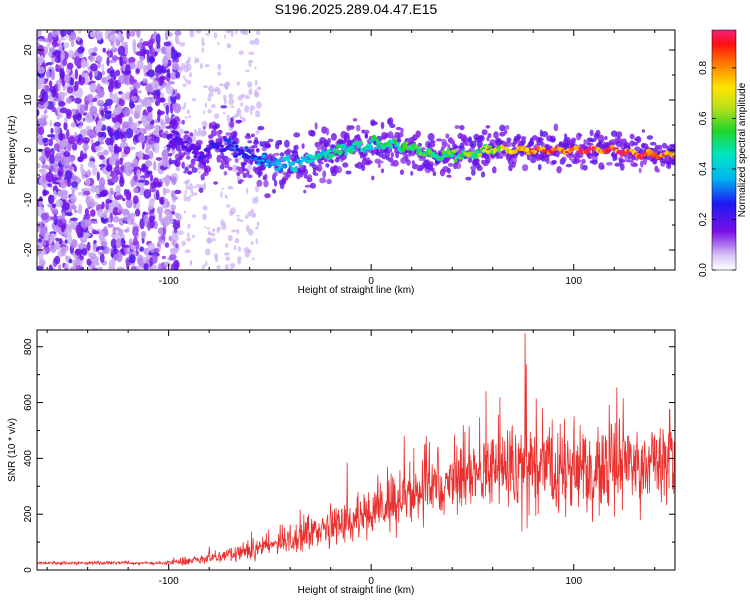  I want to click on snr-xtick-label: -100, so click(169, 581).